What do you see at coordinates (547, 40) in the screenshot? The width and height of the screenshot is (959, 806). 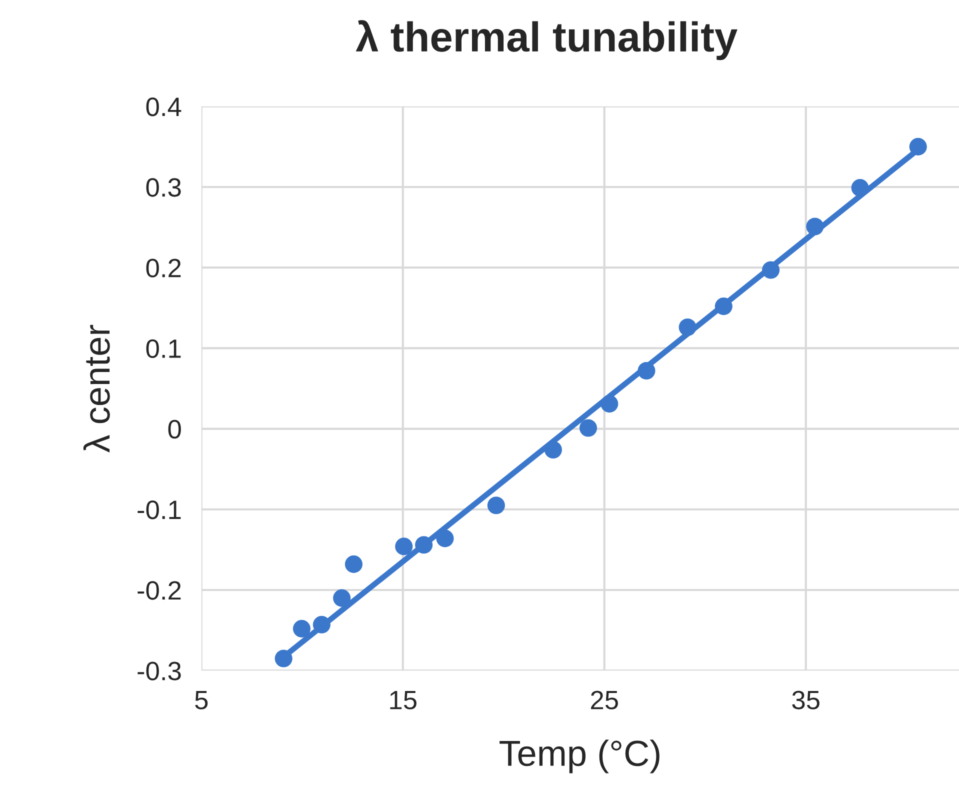 I see `chart-title: λ thermal tunability` at bounding box center [547, 40].